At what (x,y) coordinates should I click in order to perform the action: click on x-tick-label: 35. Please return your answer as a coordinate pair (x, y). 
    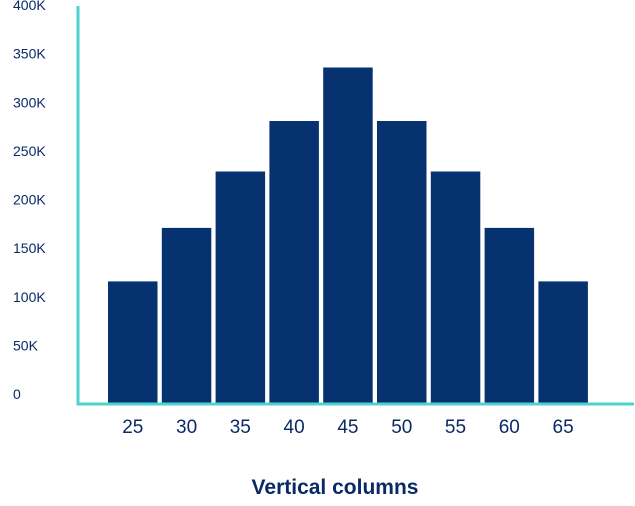
    Looking at the image, I should click on (240, 427).